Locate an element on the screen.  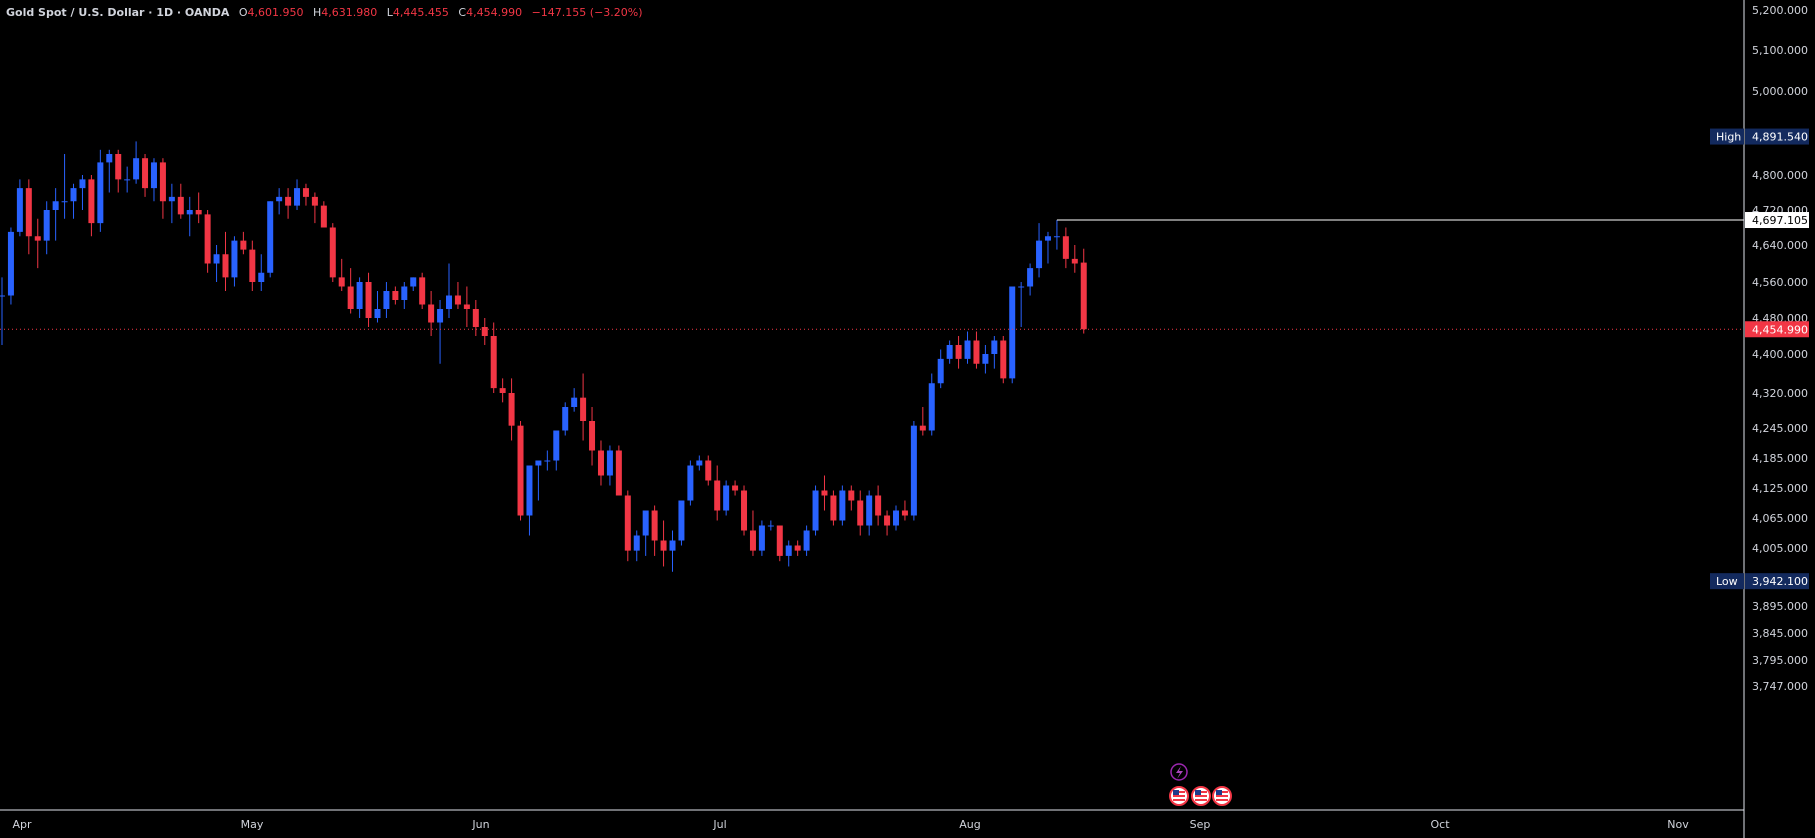
price-tick-label: 5,000.000 is located at coordinates (1780, 91).